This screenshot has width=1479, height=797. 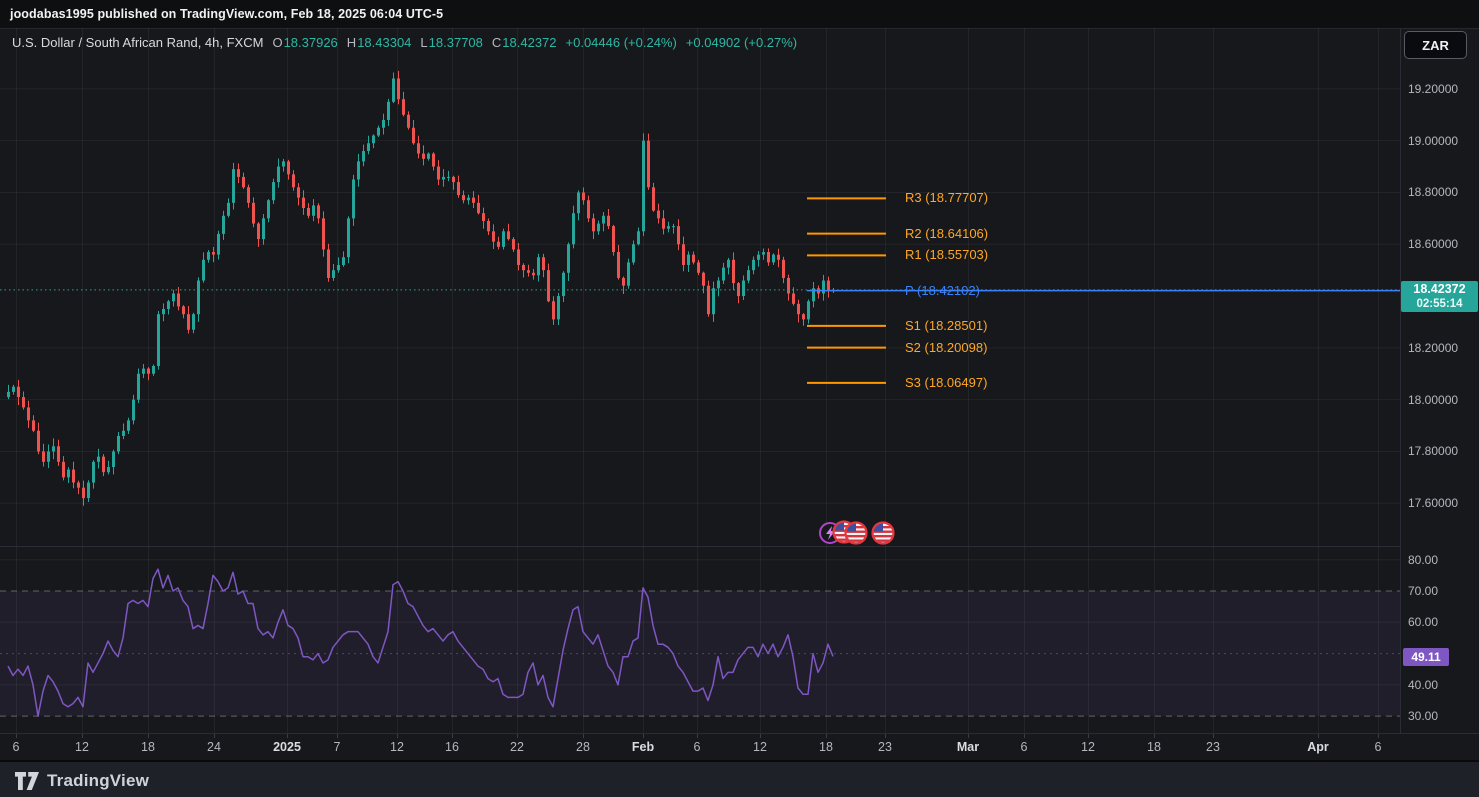 What do you see at coordinates (1400, 394) in the screenshot?
I see `price-axis-divider` at bounding box center [1400, 394].